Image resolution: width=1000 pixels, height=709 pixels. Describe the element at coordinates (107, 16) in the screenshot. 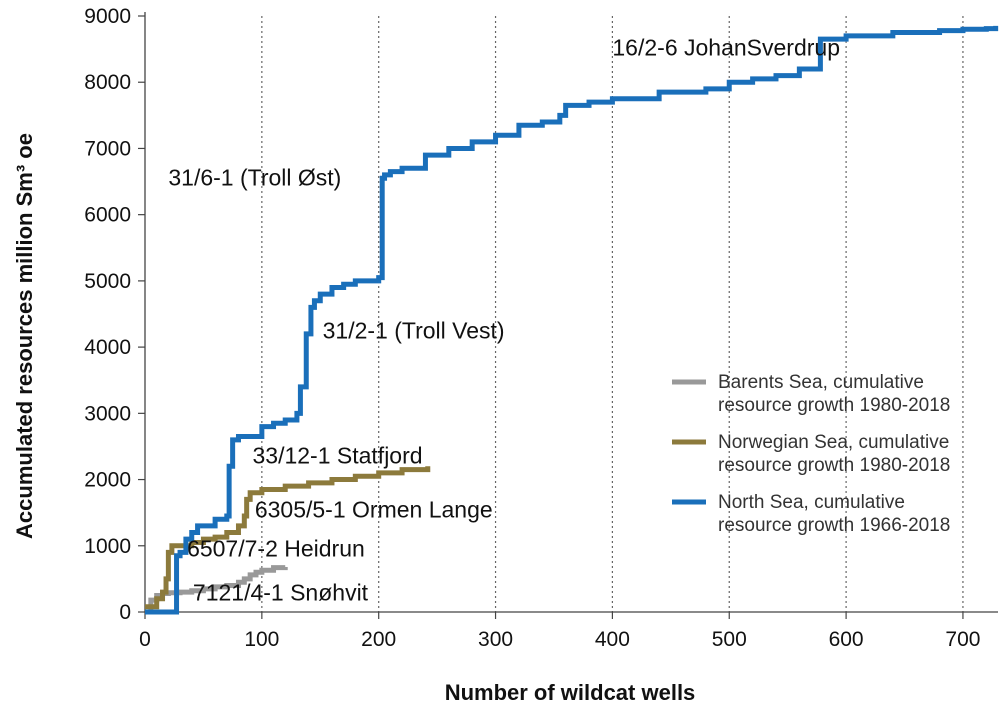

I see `y-tick-label: 9000` at that location.